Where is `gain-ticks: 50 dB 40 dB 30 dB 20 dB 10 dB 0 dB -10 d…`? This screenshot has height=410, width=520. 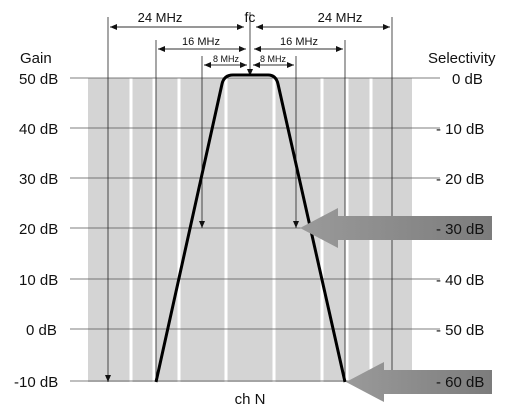
gain-ticks: 50 dB 40 dB 30 dB 20 dB 10 dB 0 dB -10 d… is located at coordinates (36, 231).